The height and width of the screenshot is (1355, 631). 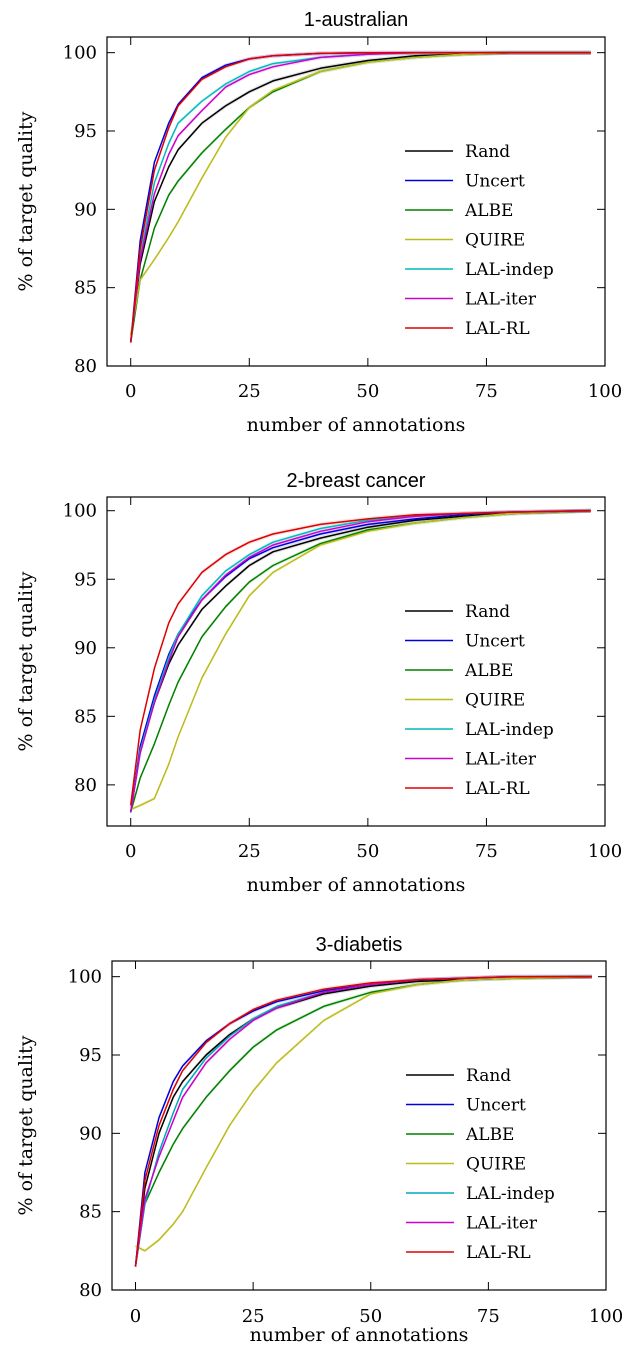 What do you see at coordinates (356, 20) in the screenshot?
I see `chart-title: 1-australian` at bounding box center [356, 20].